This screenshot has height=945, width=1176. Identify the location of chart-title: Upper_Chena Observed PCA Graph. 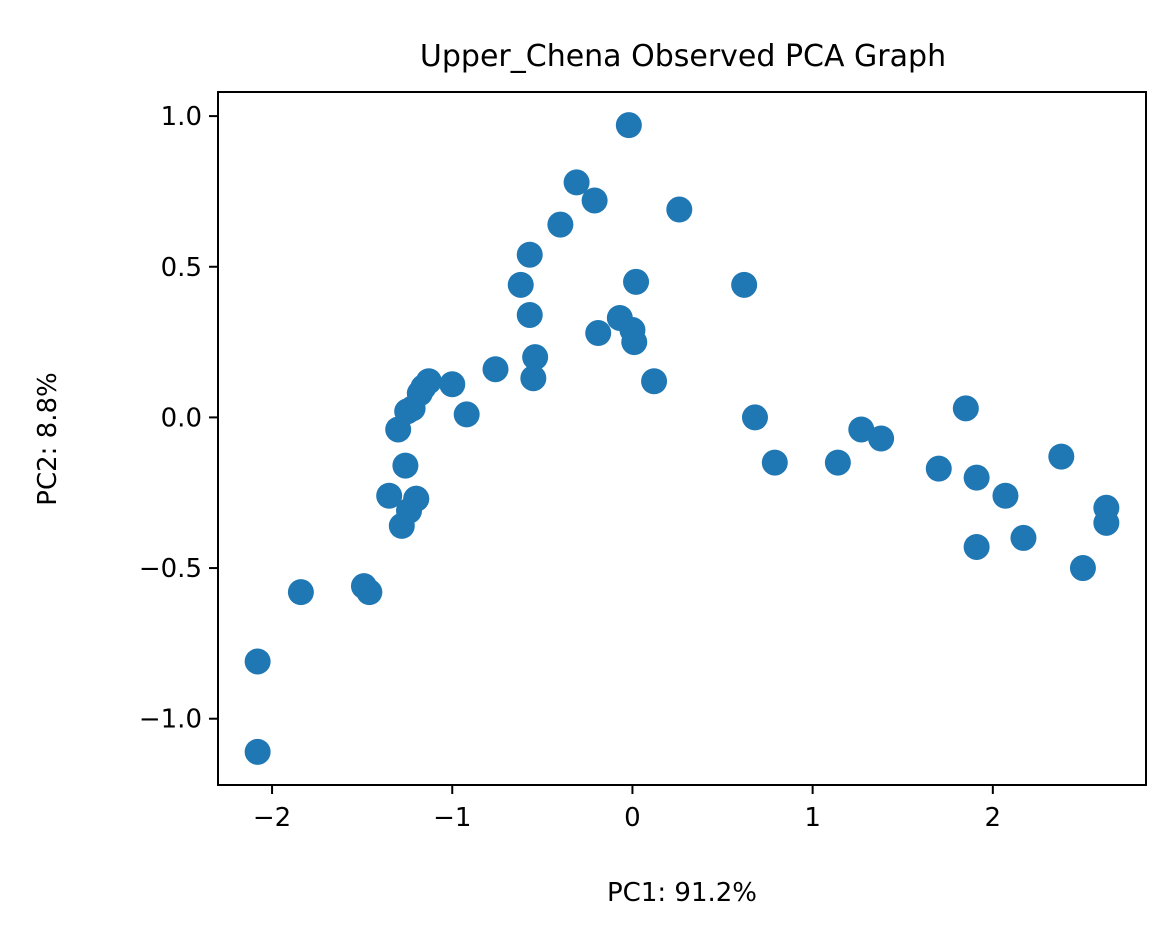
(683, 56).